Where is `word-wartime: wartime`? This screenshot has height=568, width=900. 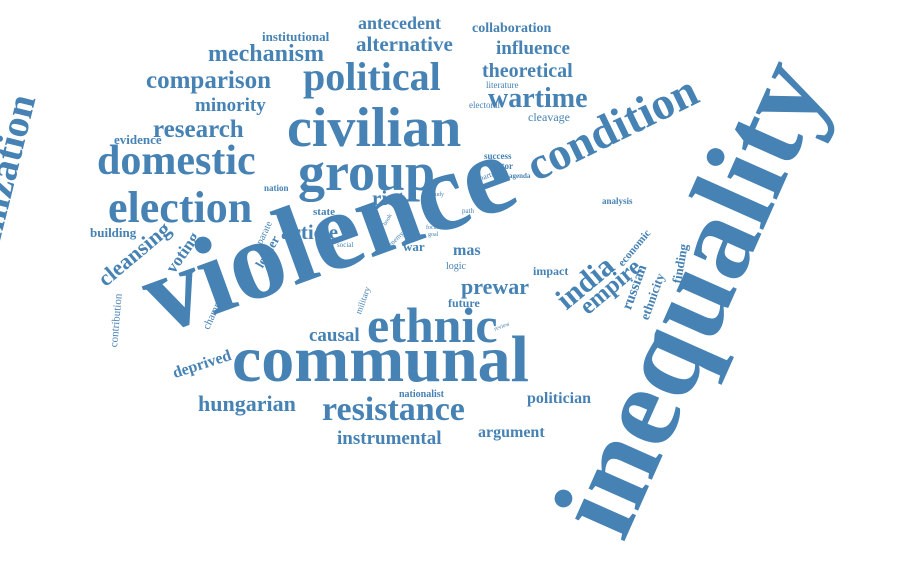
word-wartime: wartime is located at coordinates (538, 98).